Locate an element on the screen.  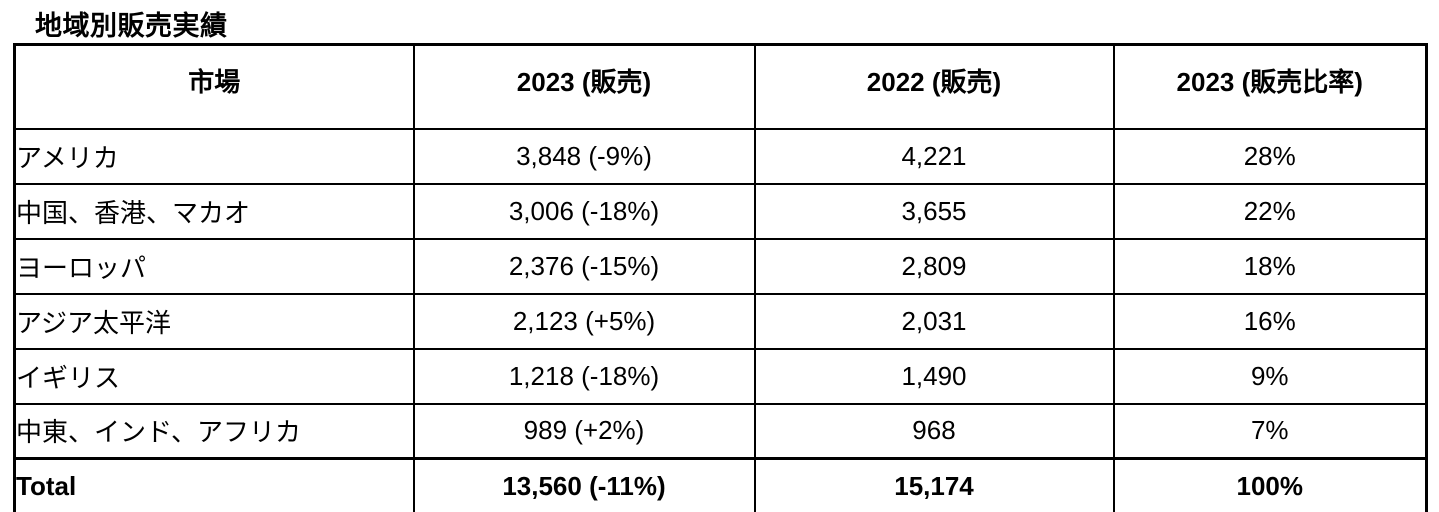
sales-2023-cell: 989 (+2%) is located at coordinates (584, 431).